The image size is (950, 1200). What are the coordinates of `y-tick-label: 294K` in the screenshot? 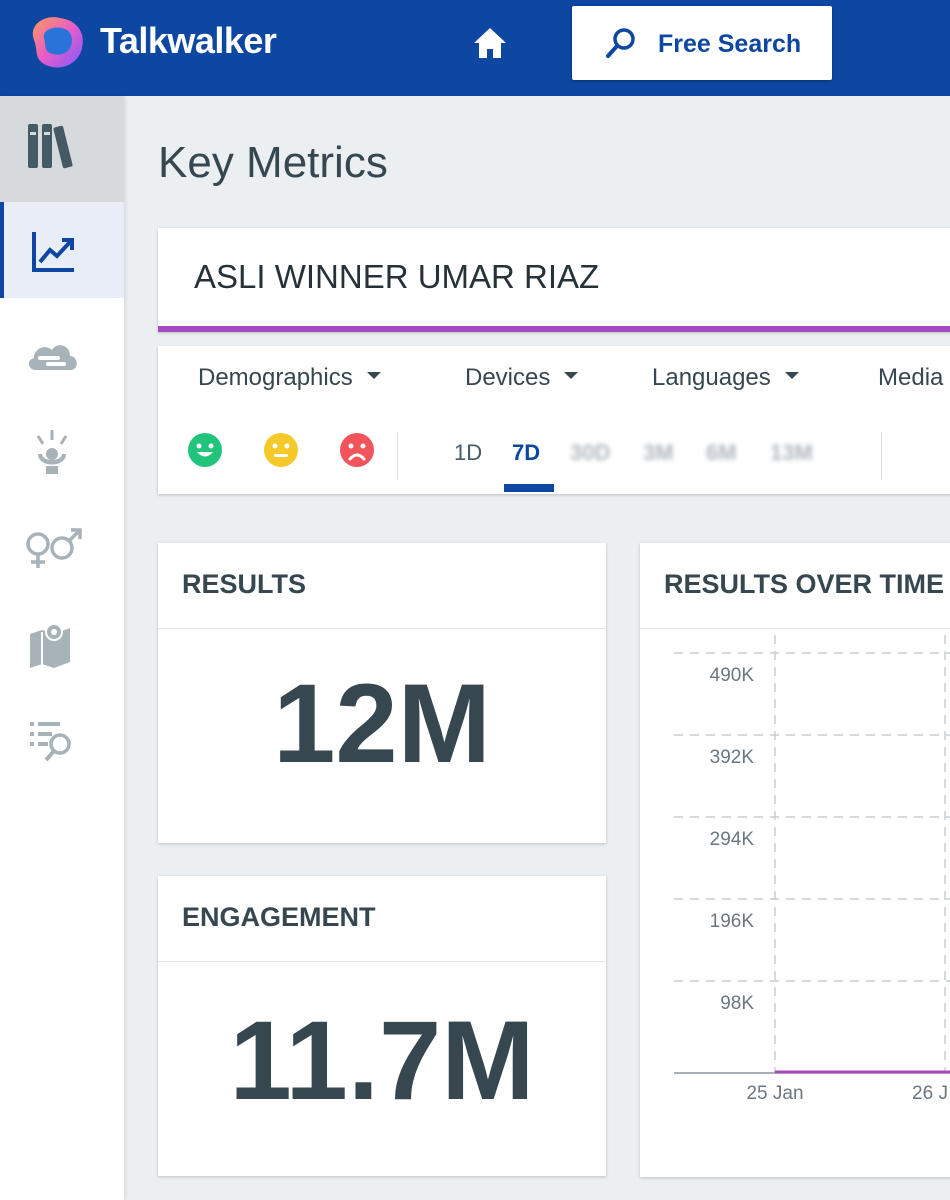 It's located at (732, 839).